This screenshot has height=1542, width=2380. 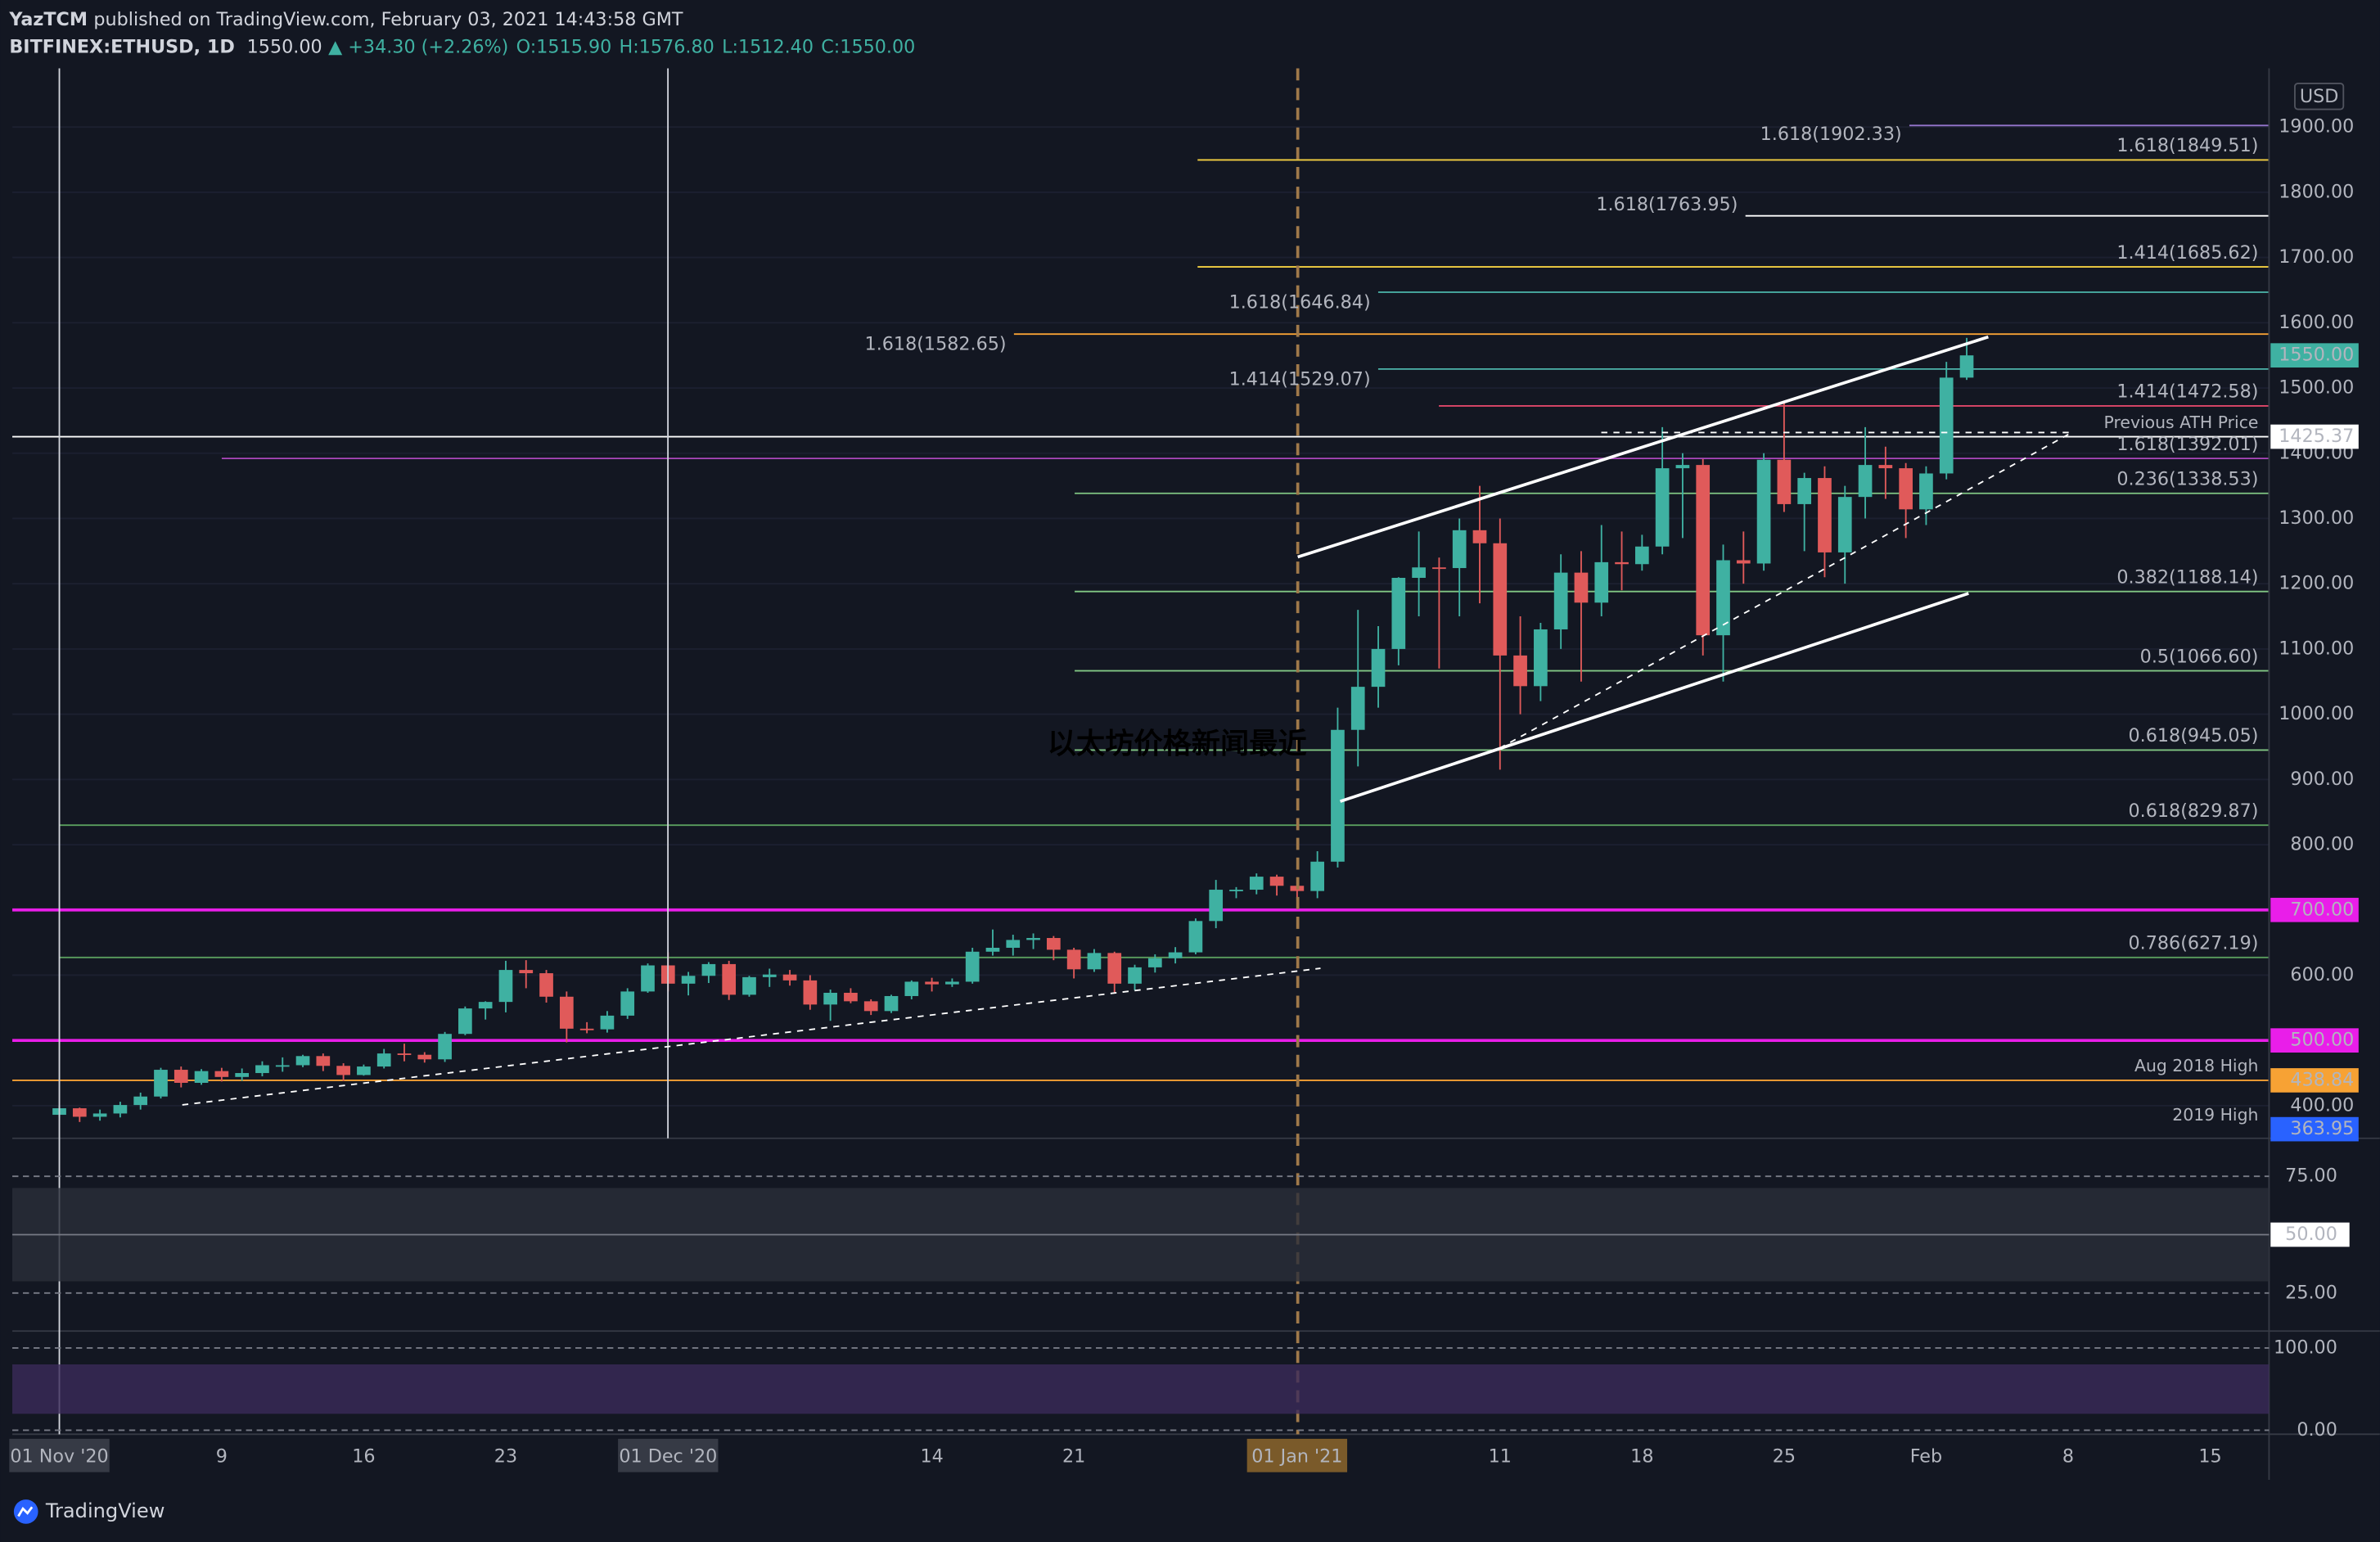 I want to click on y-tick-label: 1800.00, so click(x=2316, y=192).